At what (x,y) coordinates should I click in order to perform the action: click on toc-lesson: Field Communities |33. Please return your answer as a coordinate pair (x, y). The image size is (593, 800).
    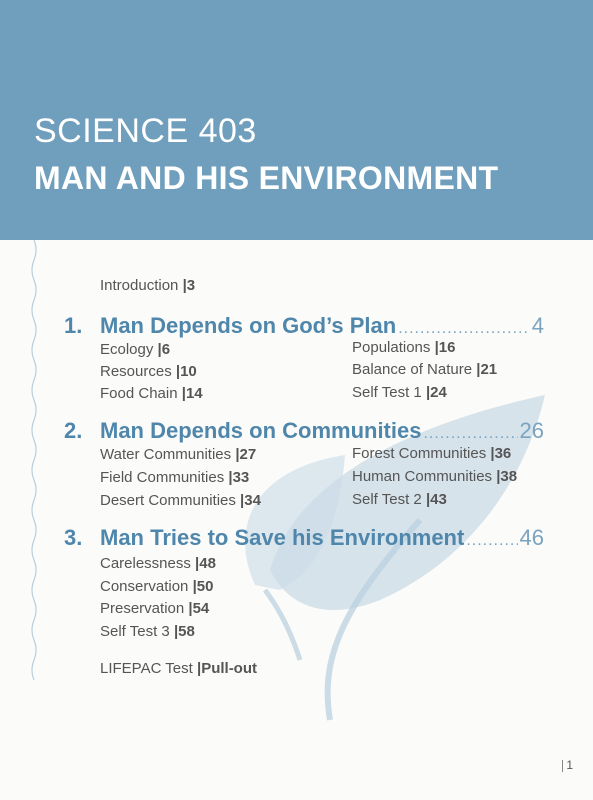
    Looking at the image, I should click on (175, 477).